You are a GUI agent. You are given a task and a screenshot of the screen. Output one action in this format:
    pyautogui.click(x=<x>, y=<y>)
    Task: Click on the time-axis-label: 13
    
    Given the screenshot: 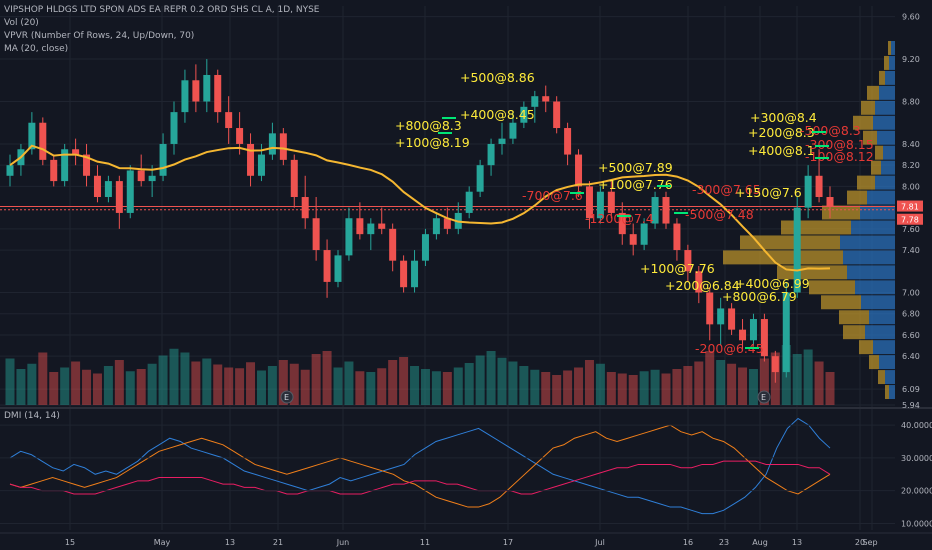 What is the action you would take?
    pyautogui.click(x=797, y=542)
    